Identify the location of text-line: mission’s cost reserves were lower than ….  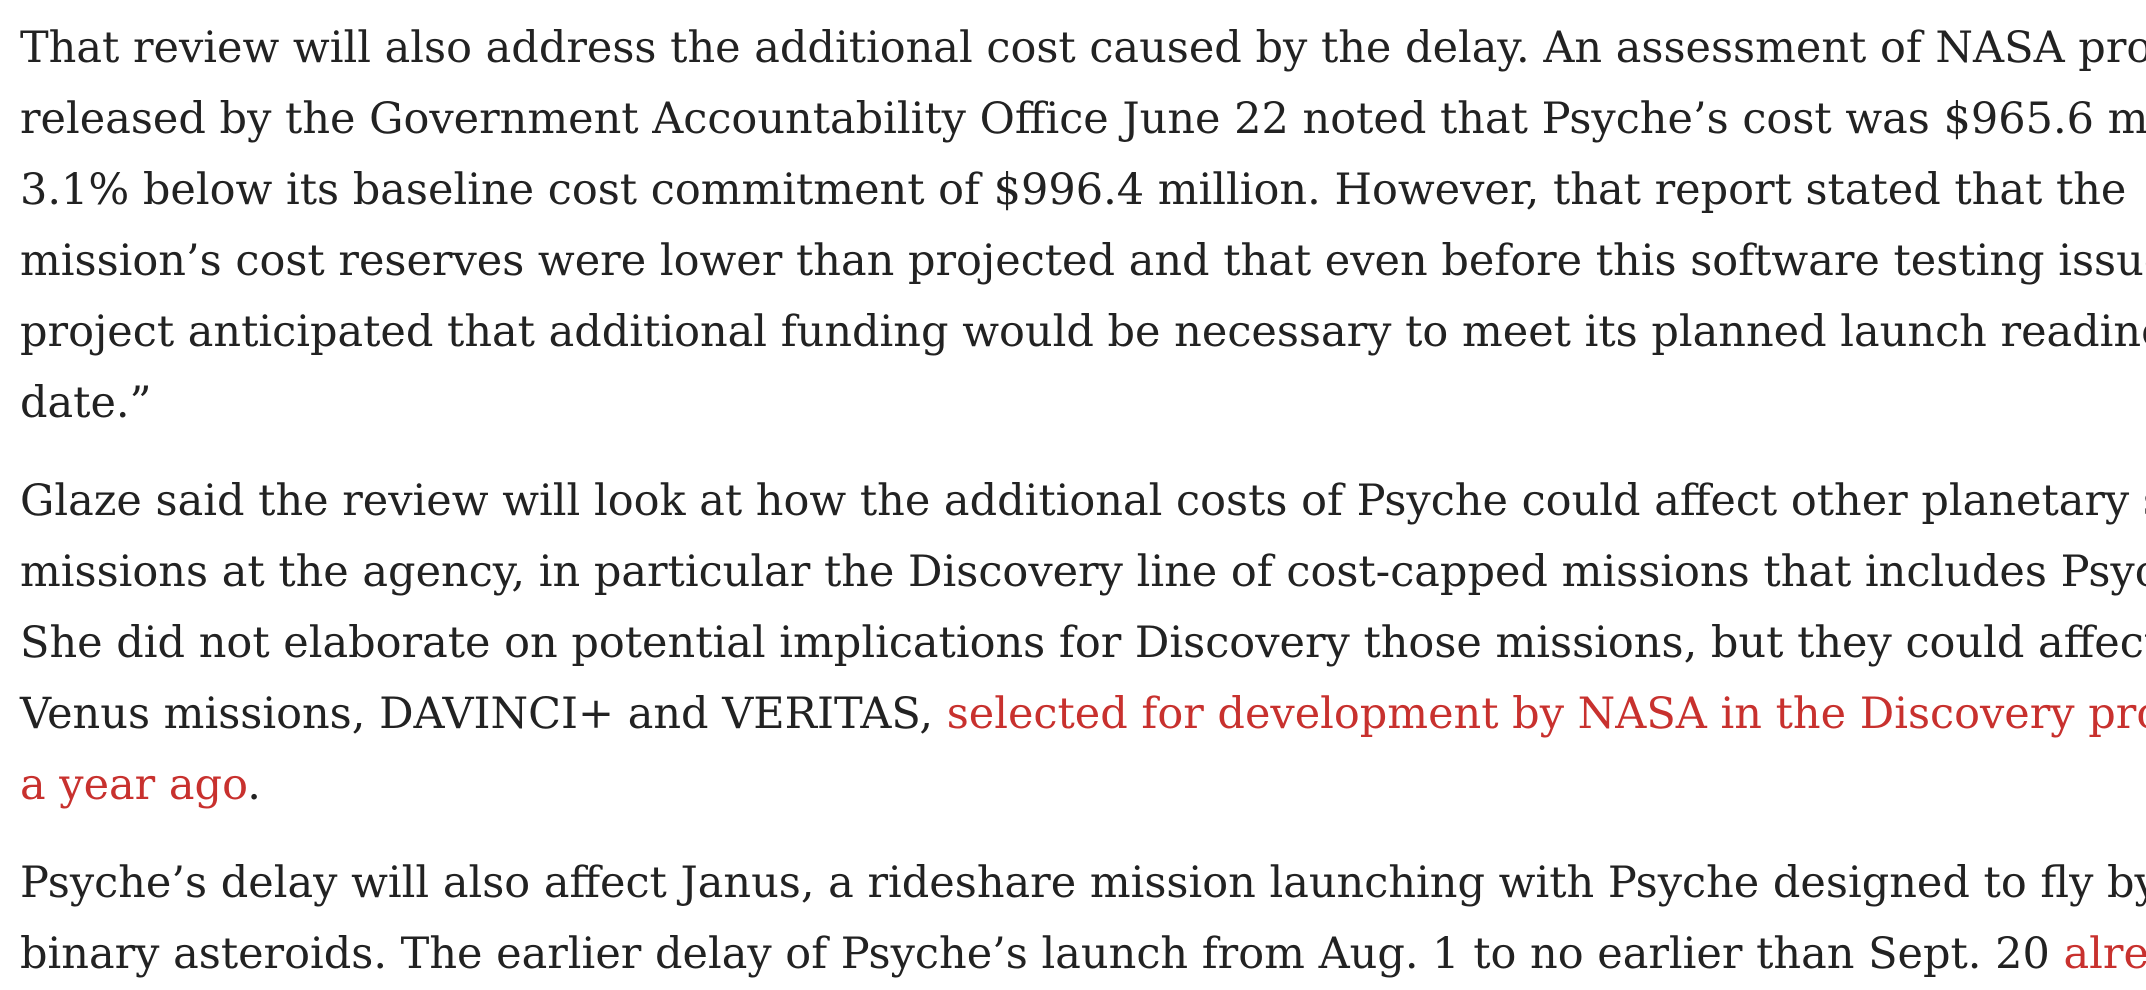
(1083, 261).